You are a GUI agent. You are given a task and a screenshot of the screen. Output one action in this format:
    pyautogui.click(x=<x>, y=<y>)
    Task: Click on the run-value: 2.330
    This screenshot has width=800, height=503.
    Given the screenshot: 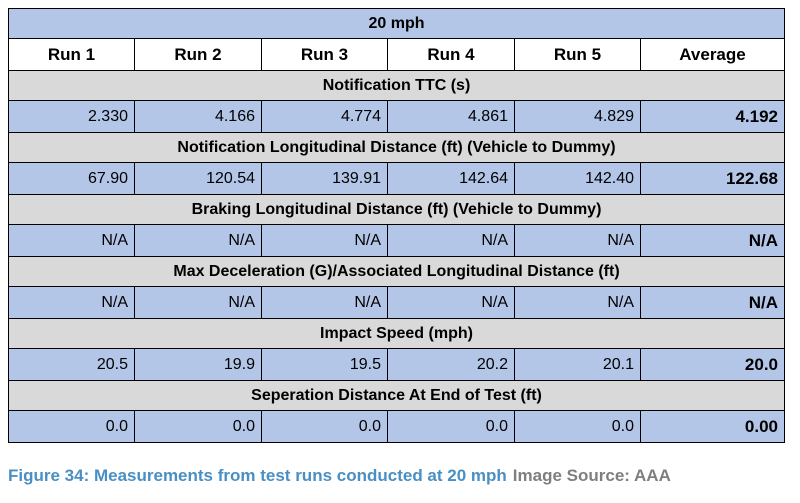 What is the action you would take?
    pyautogui.click(x=71, y=116)
    